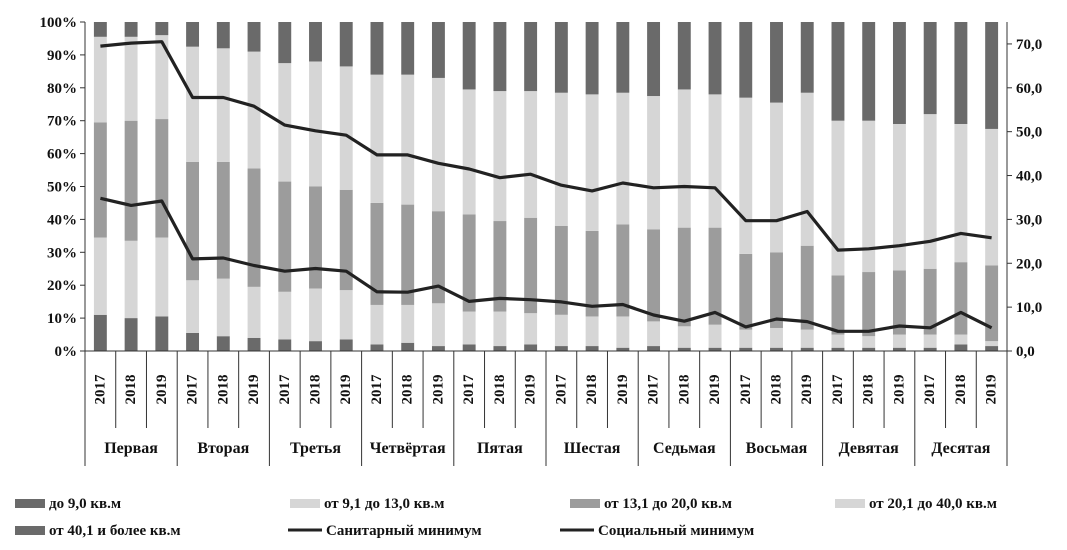  Describe the element at coordinates (684, 448) in the screenshot. I see `x-group-label: Седьмая` at that location.